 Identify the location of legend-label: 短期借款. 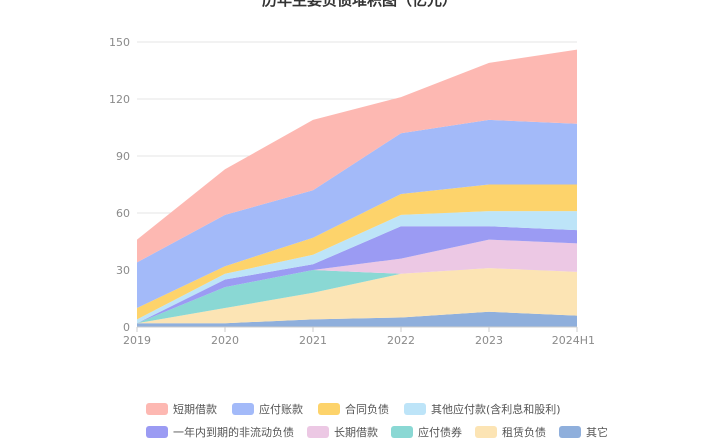
(195, 409).